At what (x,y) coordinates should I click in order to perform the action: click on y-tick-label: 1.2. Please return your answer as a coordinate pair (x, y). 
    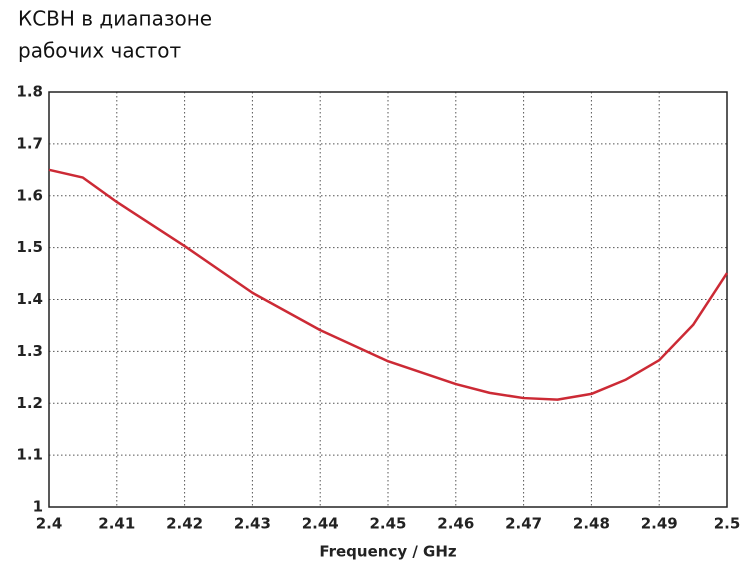
    Looking at the image, I should click on (29, 403).